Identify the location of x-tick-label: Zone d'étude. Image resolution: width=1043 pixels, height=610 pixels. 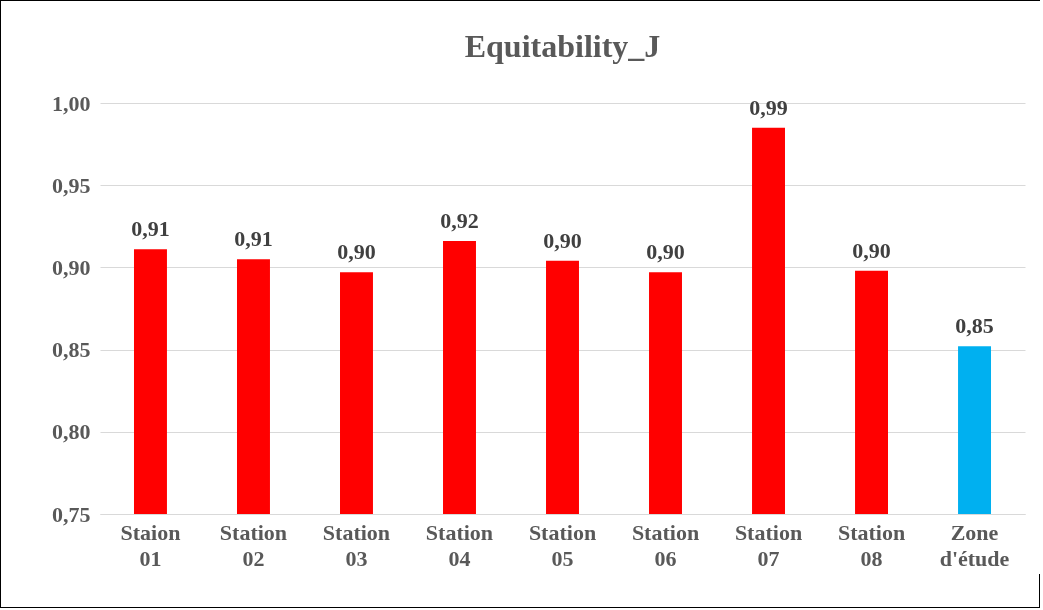
(974, 545).